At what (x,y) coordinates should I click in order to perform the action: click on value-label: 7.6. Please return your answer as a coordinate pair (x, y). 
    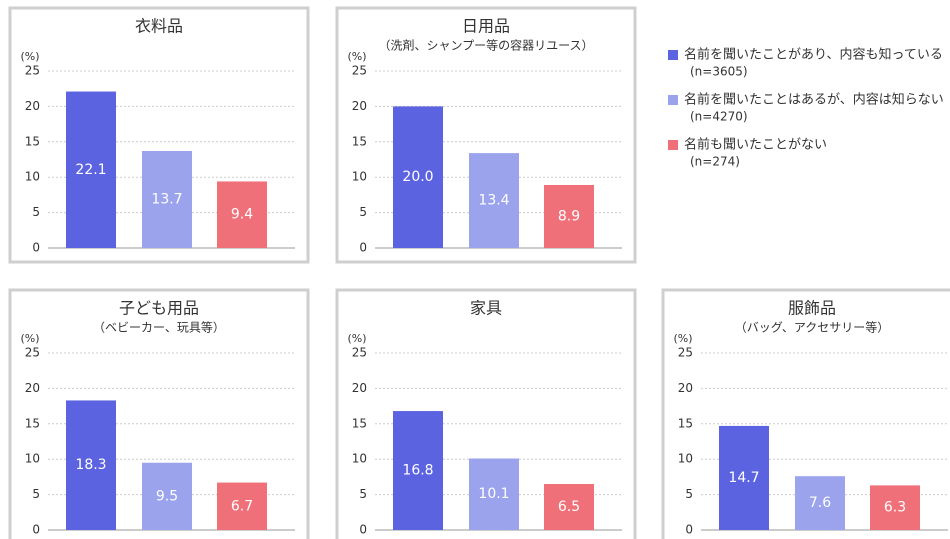
    Looking at the image, I should click on (820, 503).